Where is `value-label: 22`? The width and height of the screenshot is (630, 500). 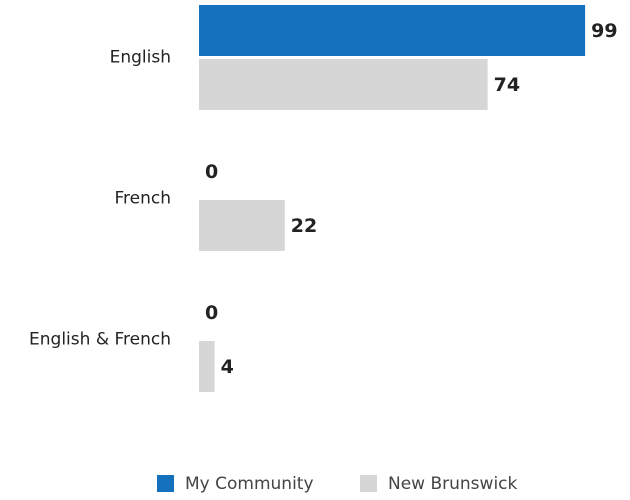 value-label: 22 is located at coordinates (304, 226).